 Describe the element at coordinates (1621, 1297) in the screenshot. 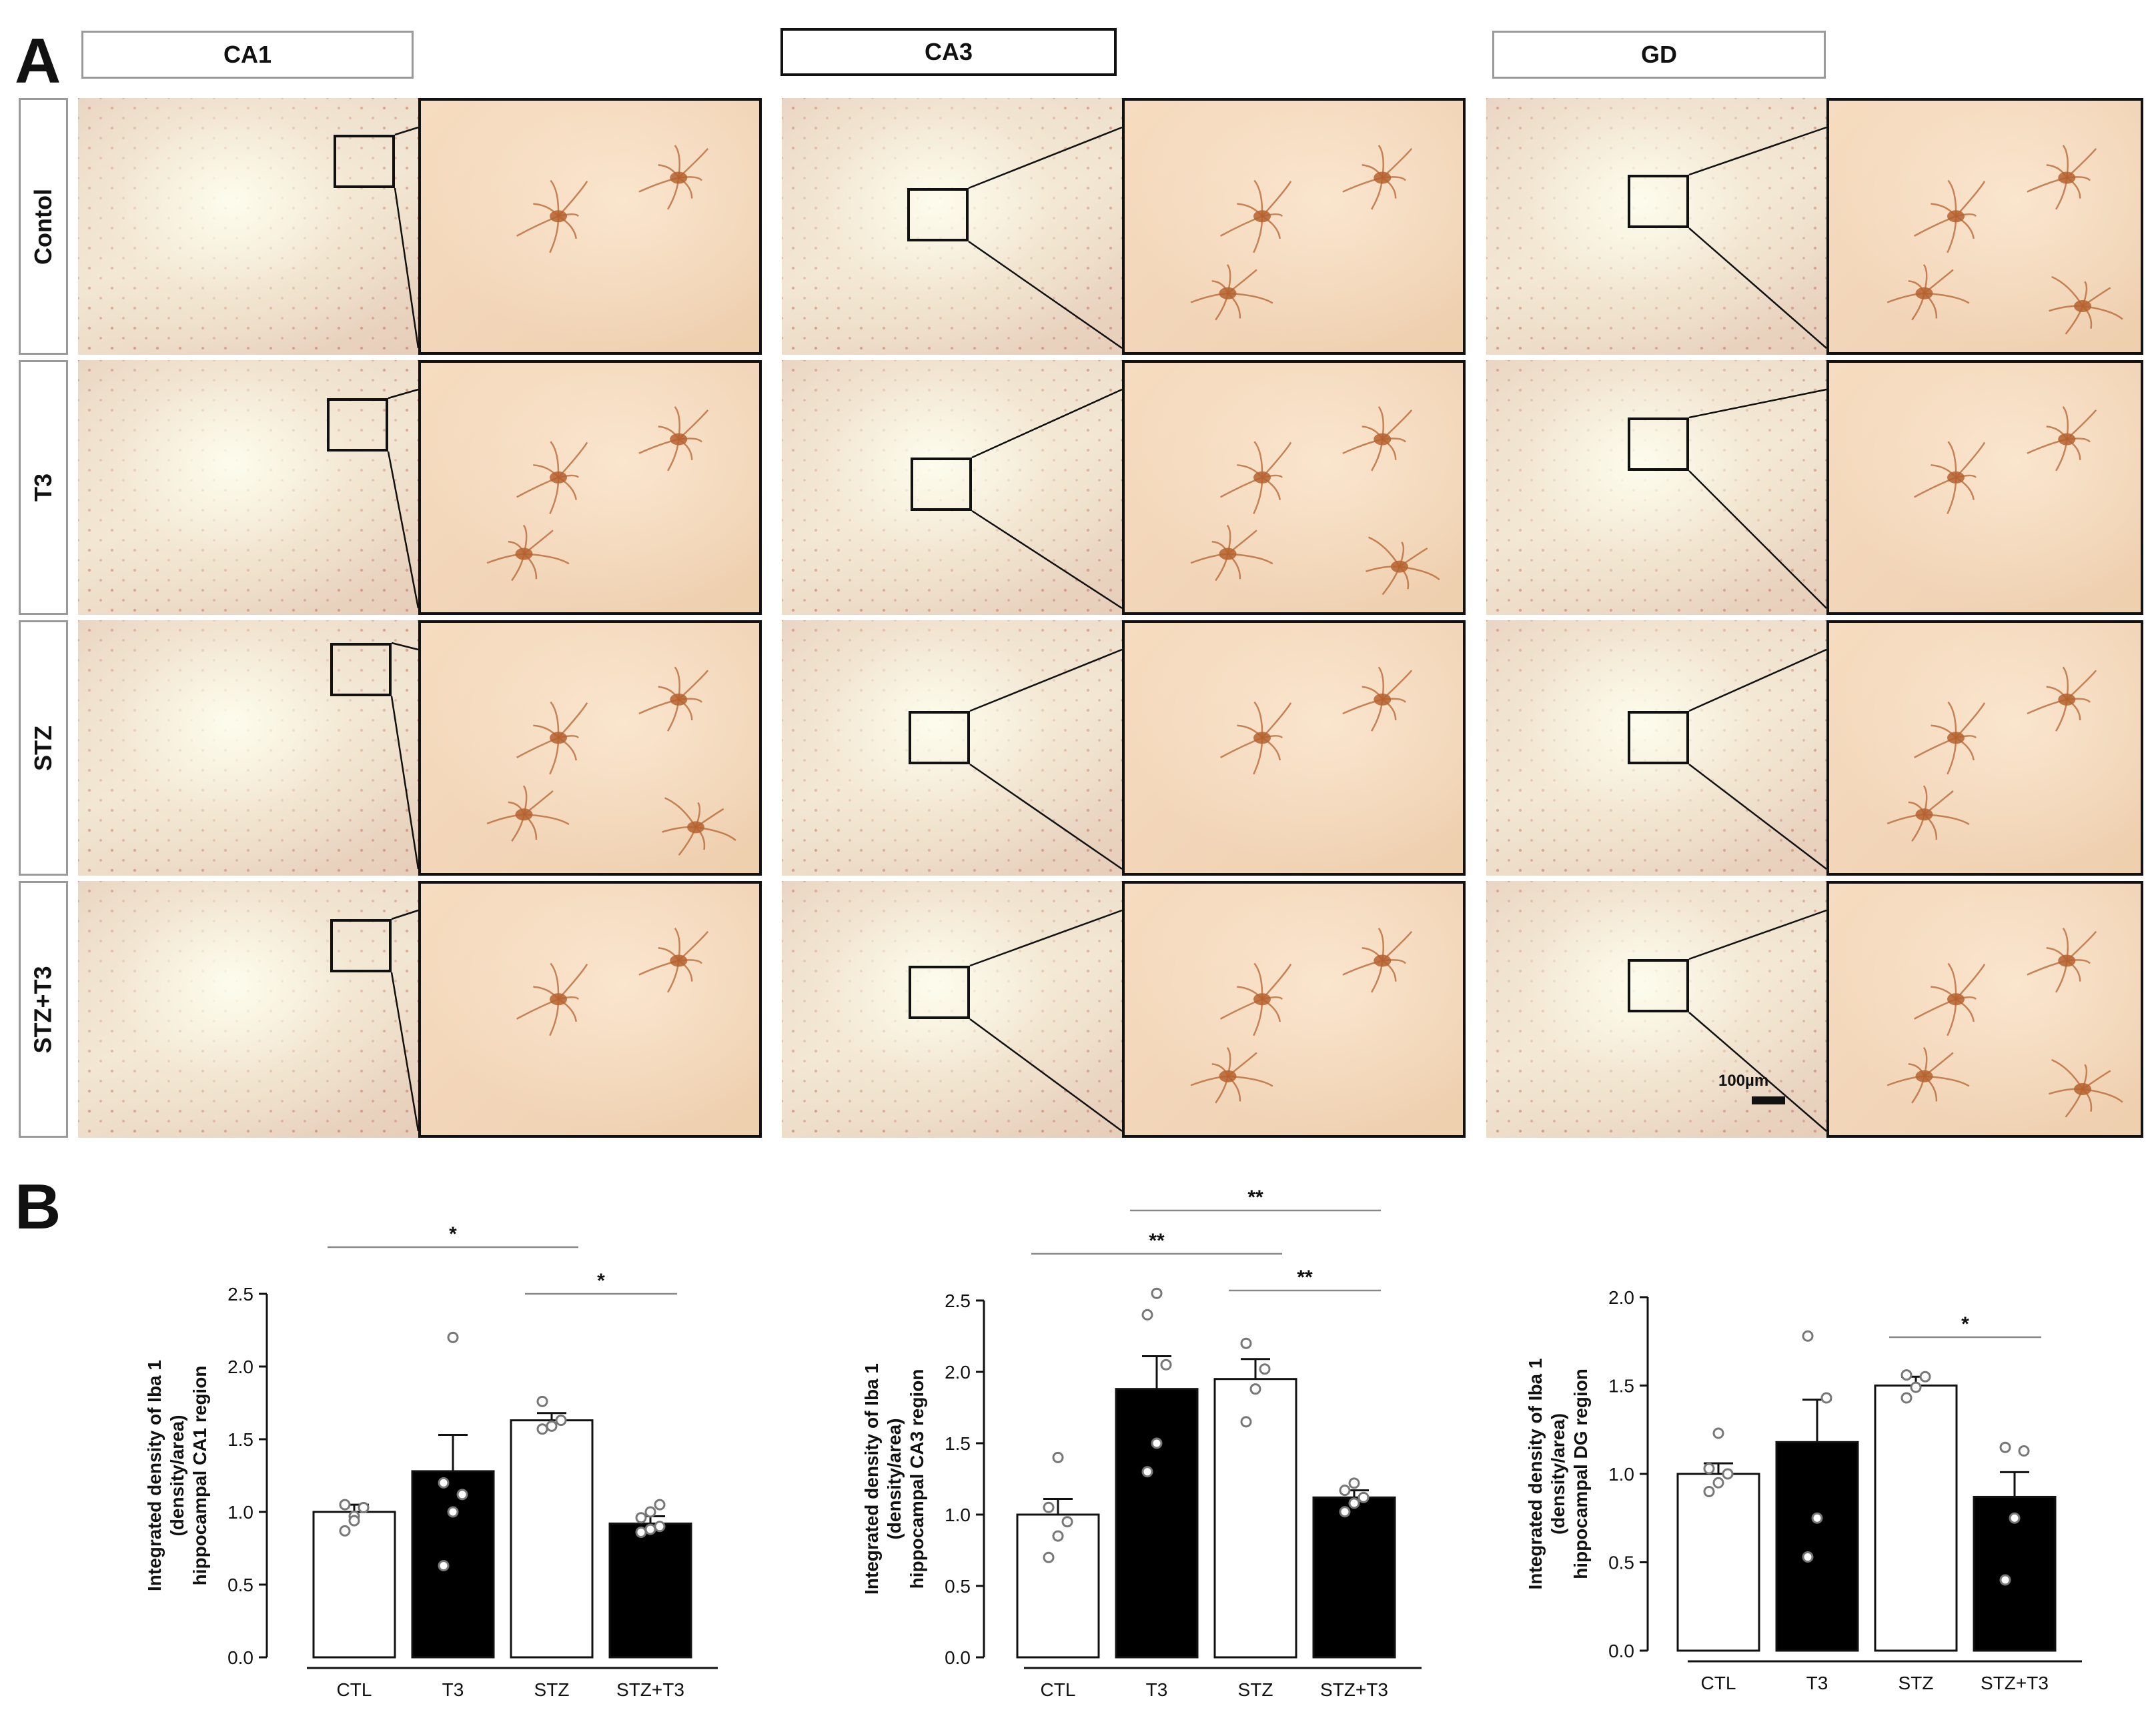

I see `y-tick-label: 2.0` at that location.